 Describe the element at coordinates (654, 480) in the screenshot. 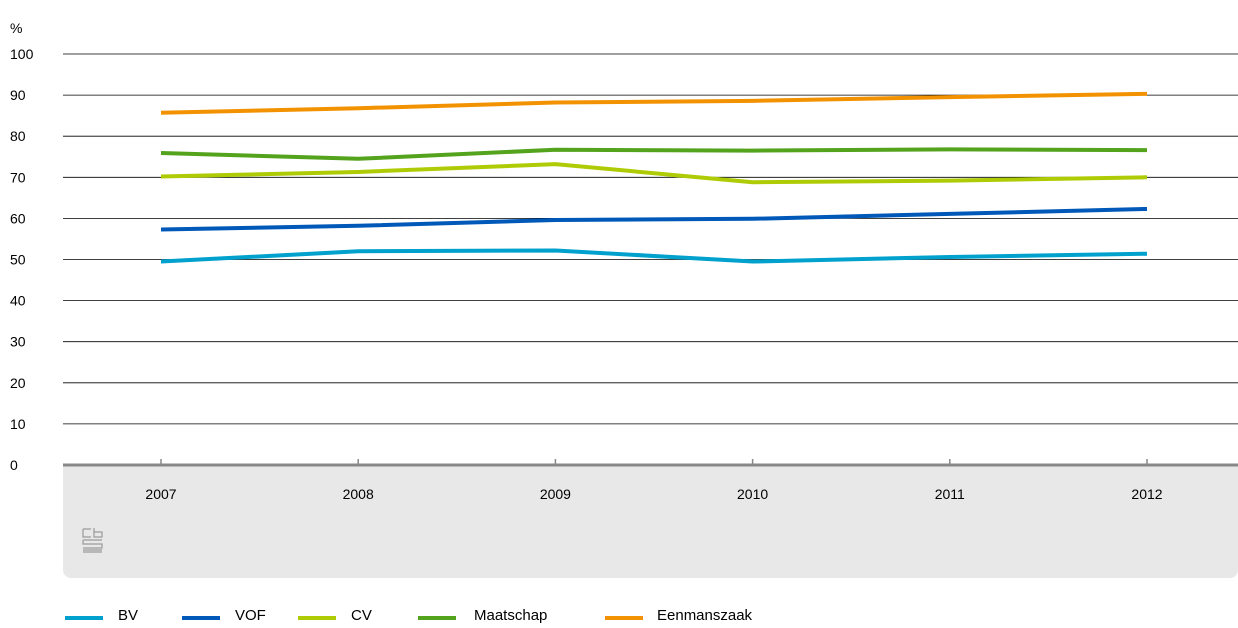

I see `x-axis-ticks: 2007 2008 2009 2010 2011 2012` at that location.